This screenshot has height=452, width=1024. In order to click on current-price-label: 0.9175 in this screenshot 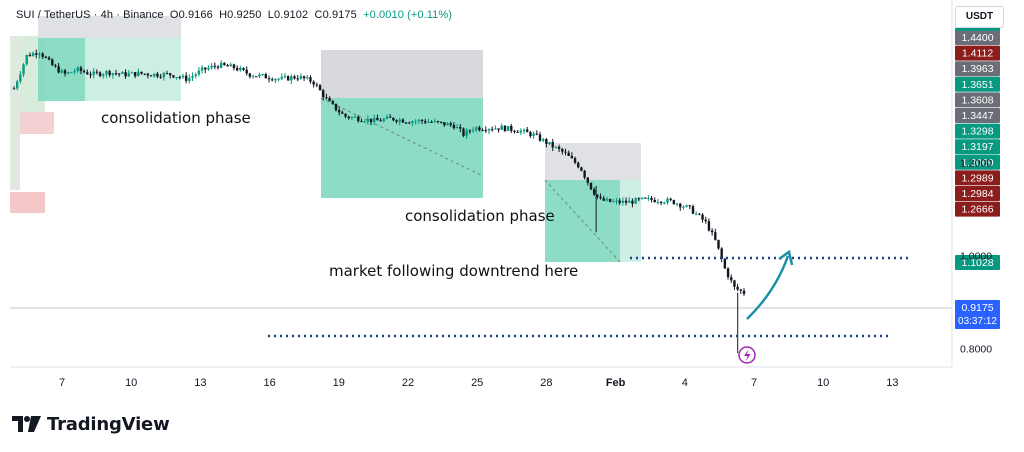, I will do `click(977, 308)`.